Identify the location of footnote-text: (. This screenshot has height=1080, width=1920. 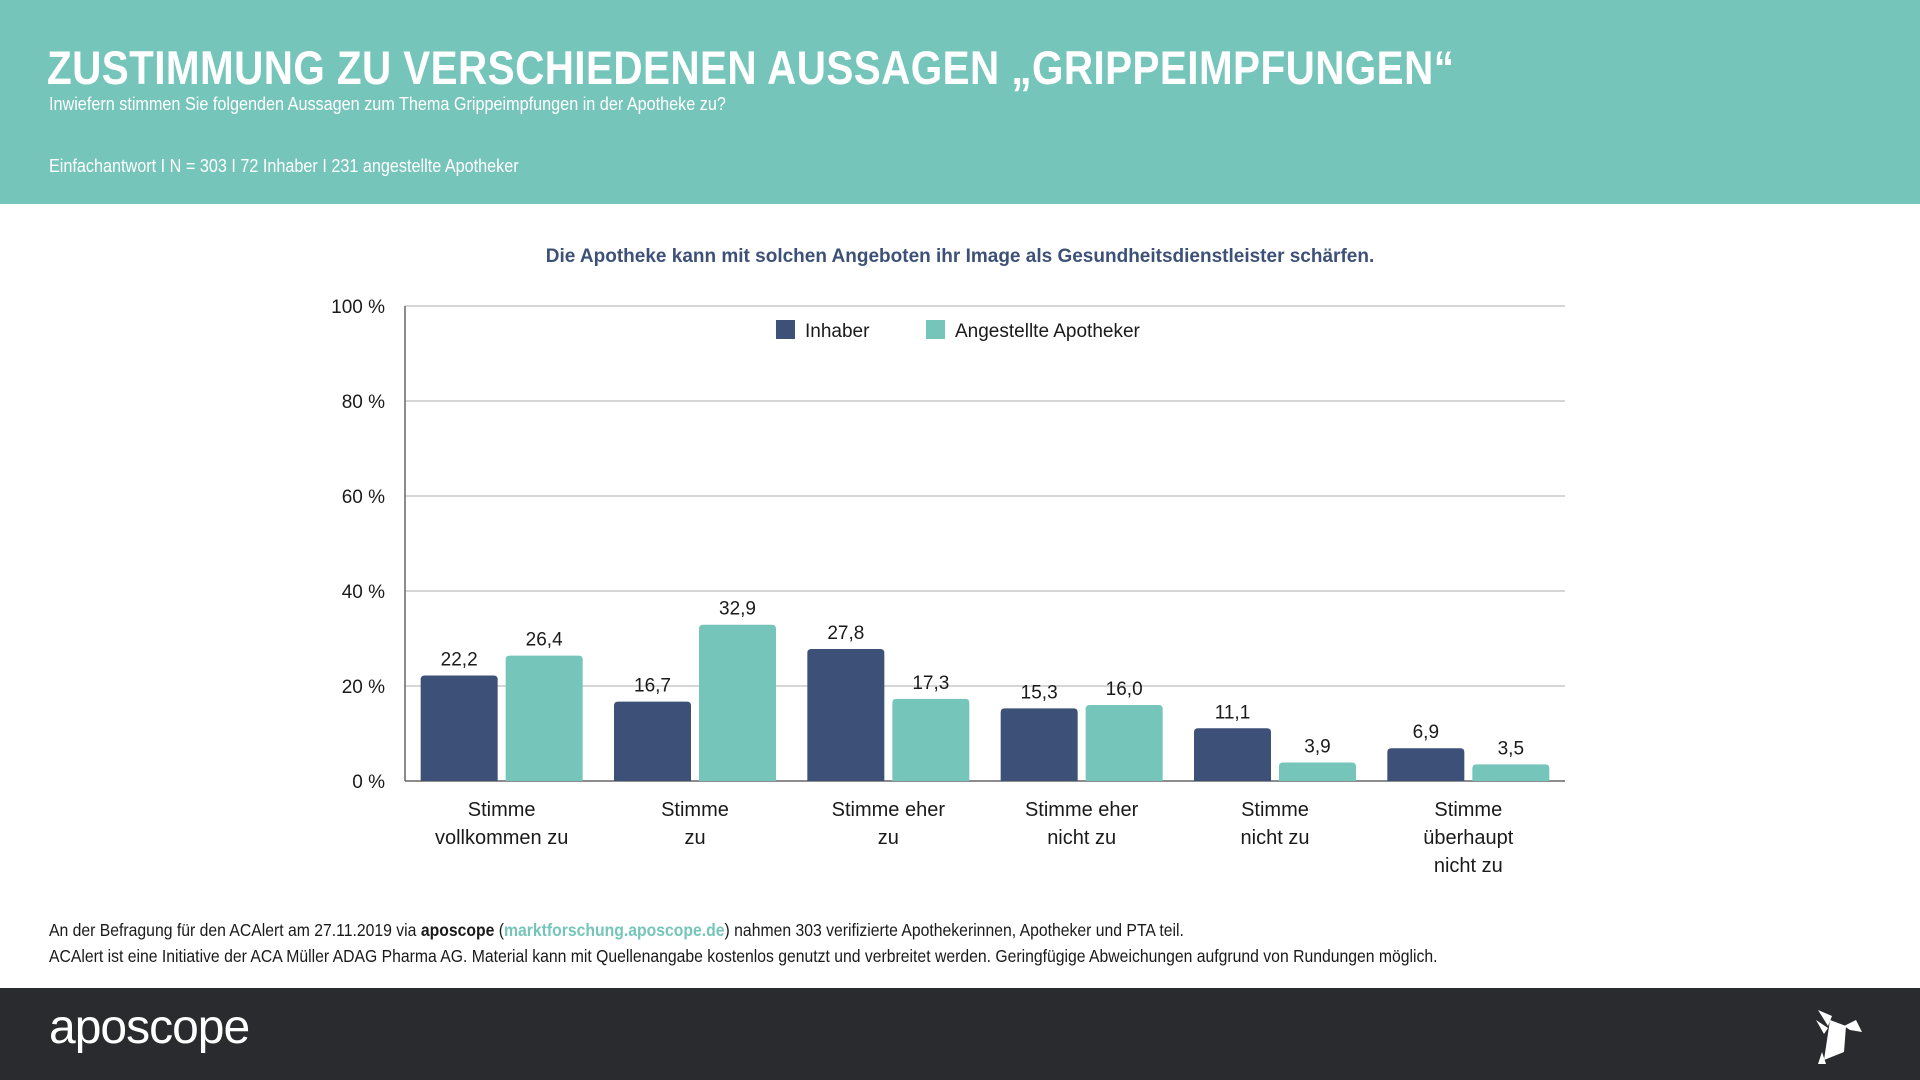
(499, 930).